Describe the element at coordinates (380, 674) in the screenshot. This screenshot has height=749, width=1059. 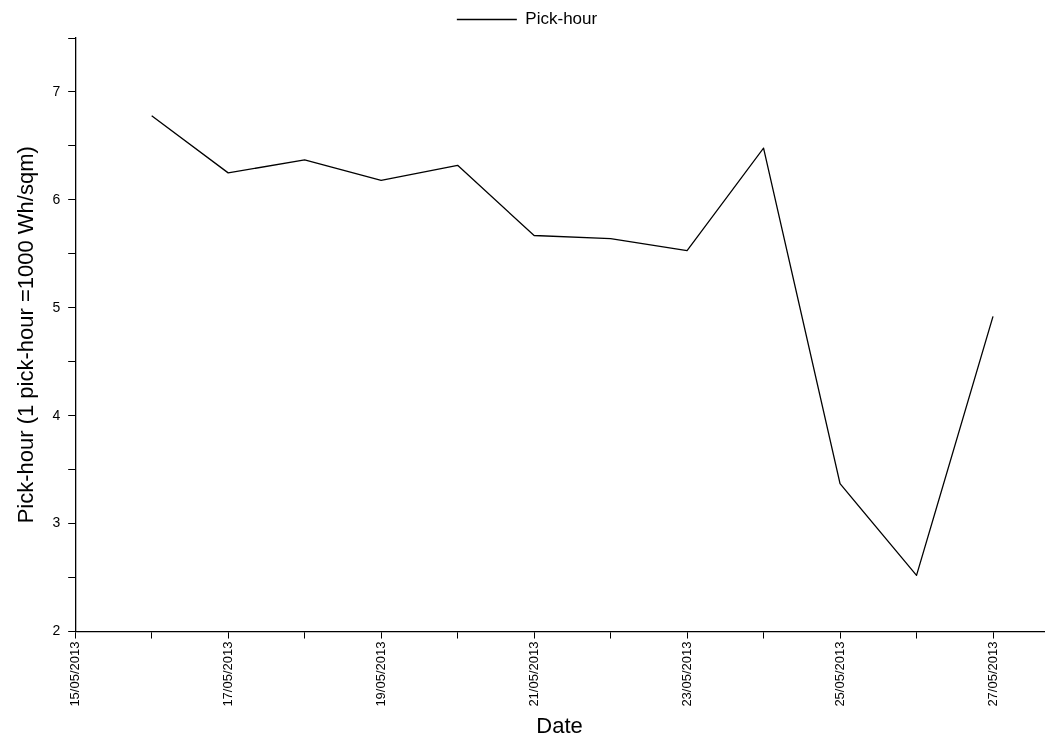
I see `x-tick-label: 19/05/2013` at that location.